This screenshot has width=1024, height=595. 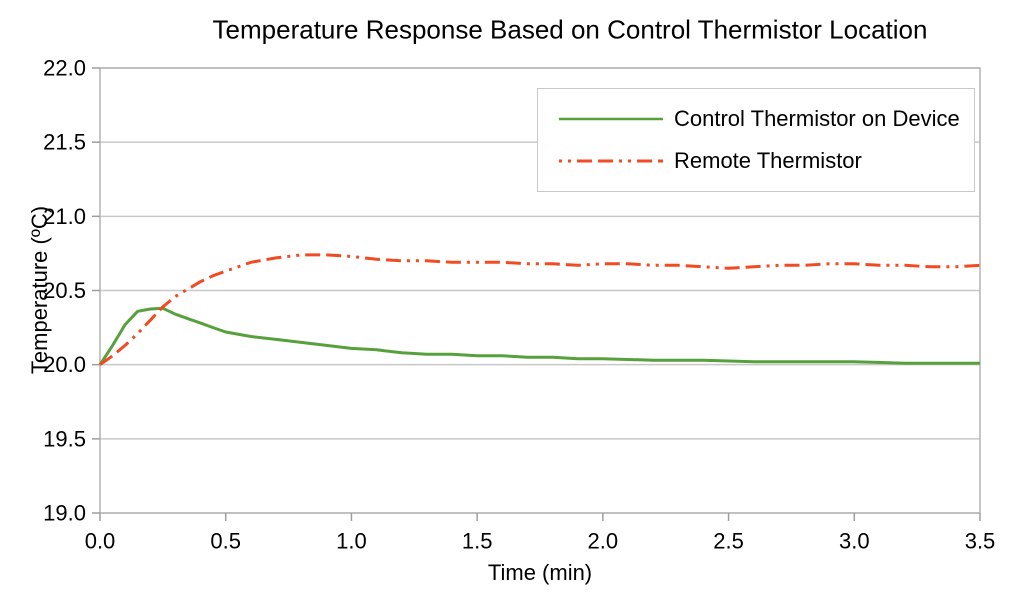 I want to click on svg-text: 19.5, so click(x=64, y=438).